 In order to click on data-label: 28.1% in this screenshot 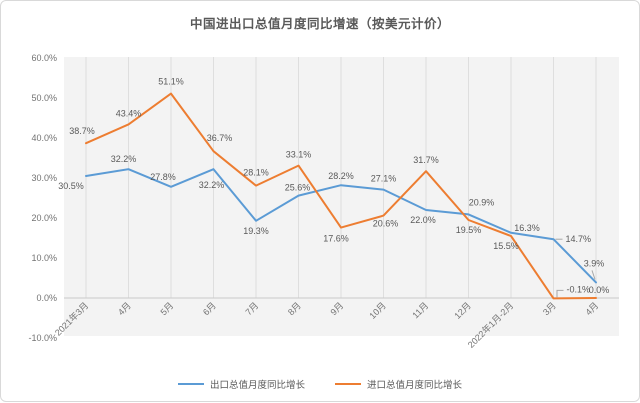, I will do `click(256, 173)`.